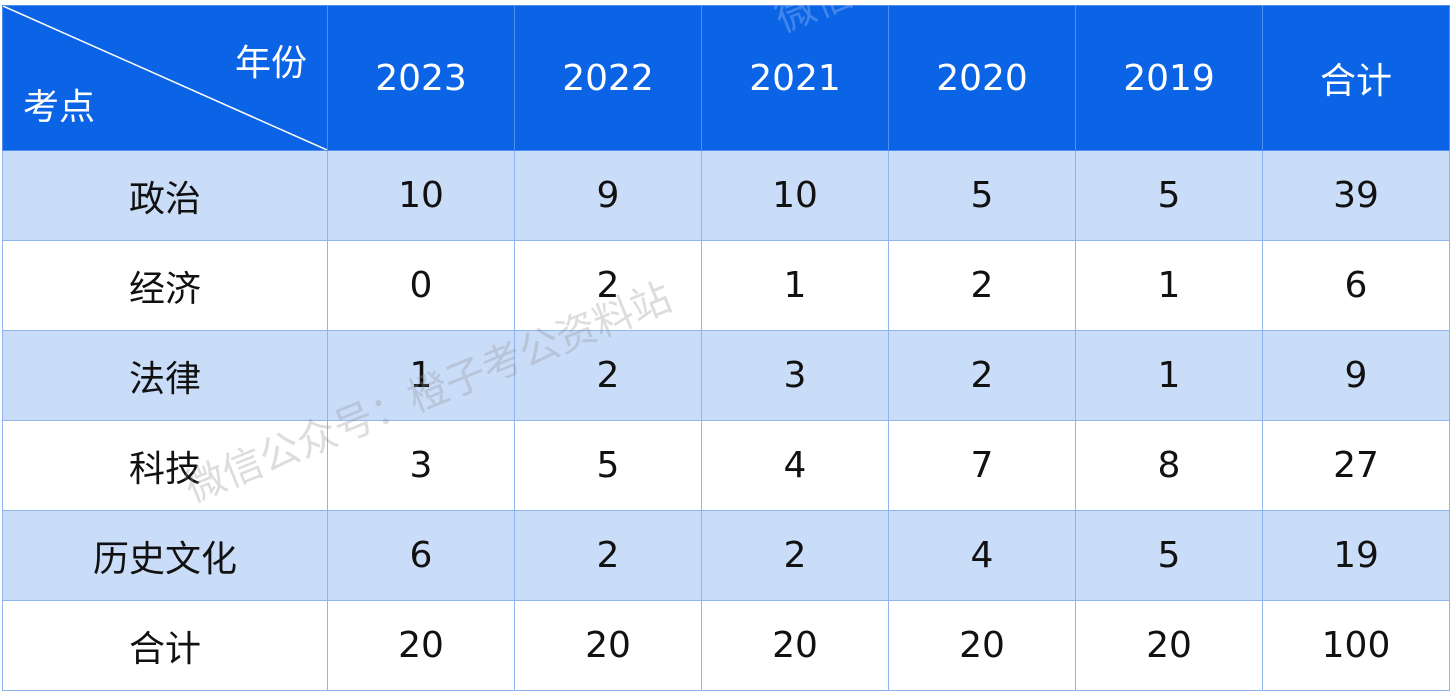 The height and width of the screenshot is (693, 1452). Describe the element at coordinates (165, 285) in the screenshot. I see `row-label: 经济` at that location.